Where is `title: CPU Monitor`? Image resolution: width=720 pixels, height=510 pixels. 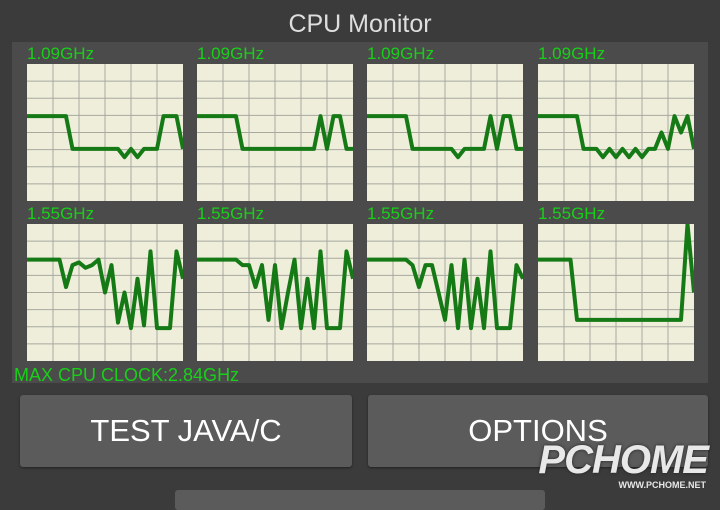 title: CPU Monitor is located at coordinates (360, 24).